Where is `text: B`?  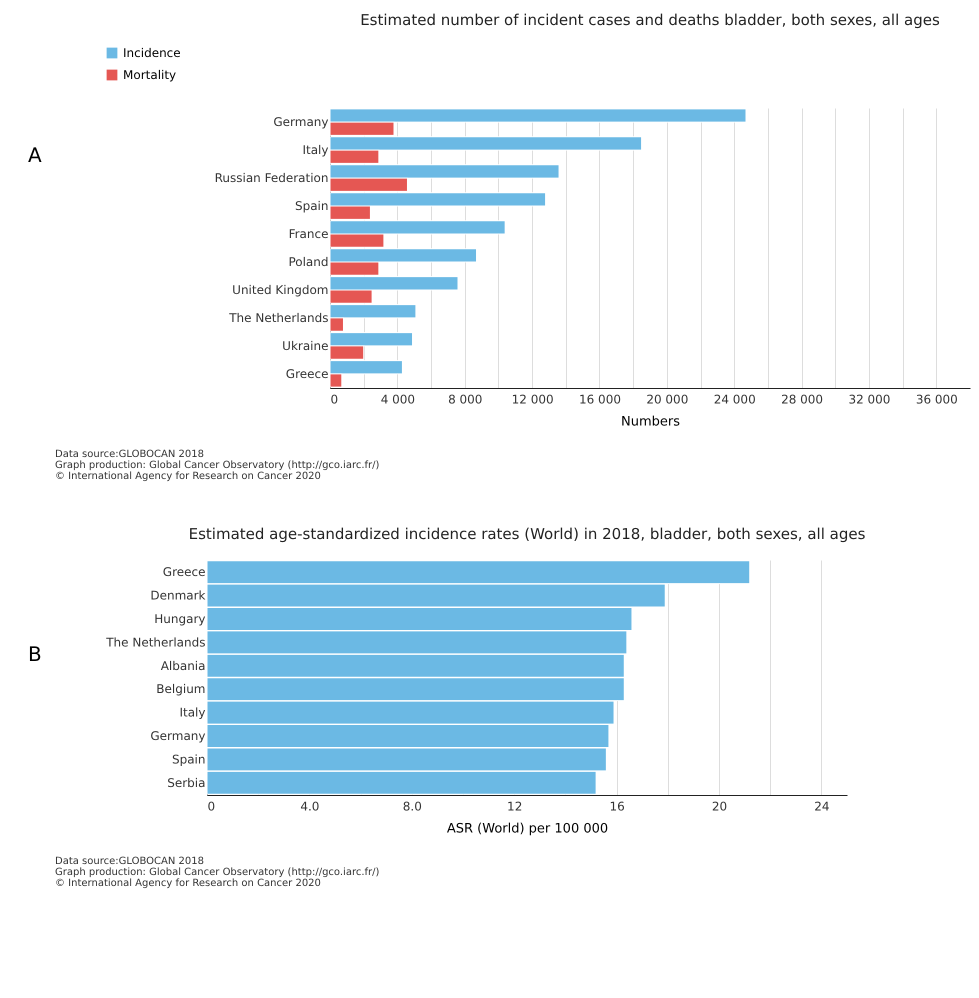 text: B is located at coordinates (35, 654).